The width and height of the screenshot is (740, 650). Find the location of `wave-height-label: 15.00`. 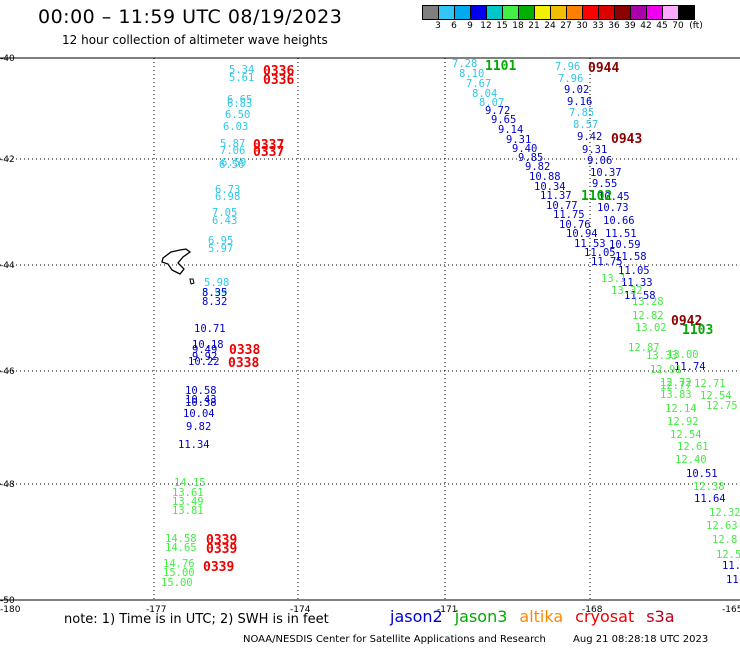

wave-height-label: 15.00 is located at coordinates (179, 573).